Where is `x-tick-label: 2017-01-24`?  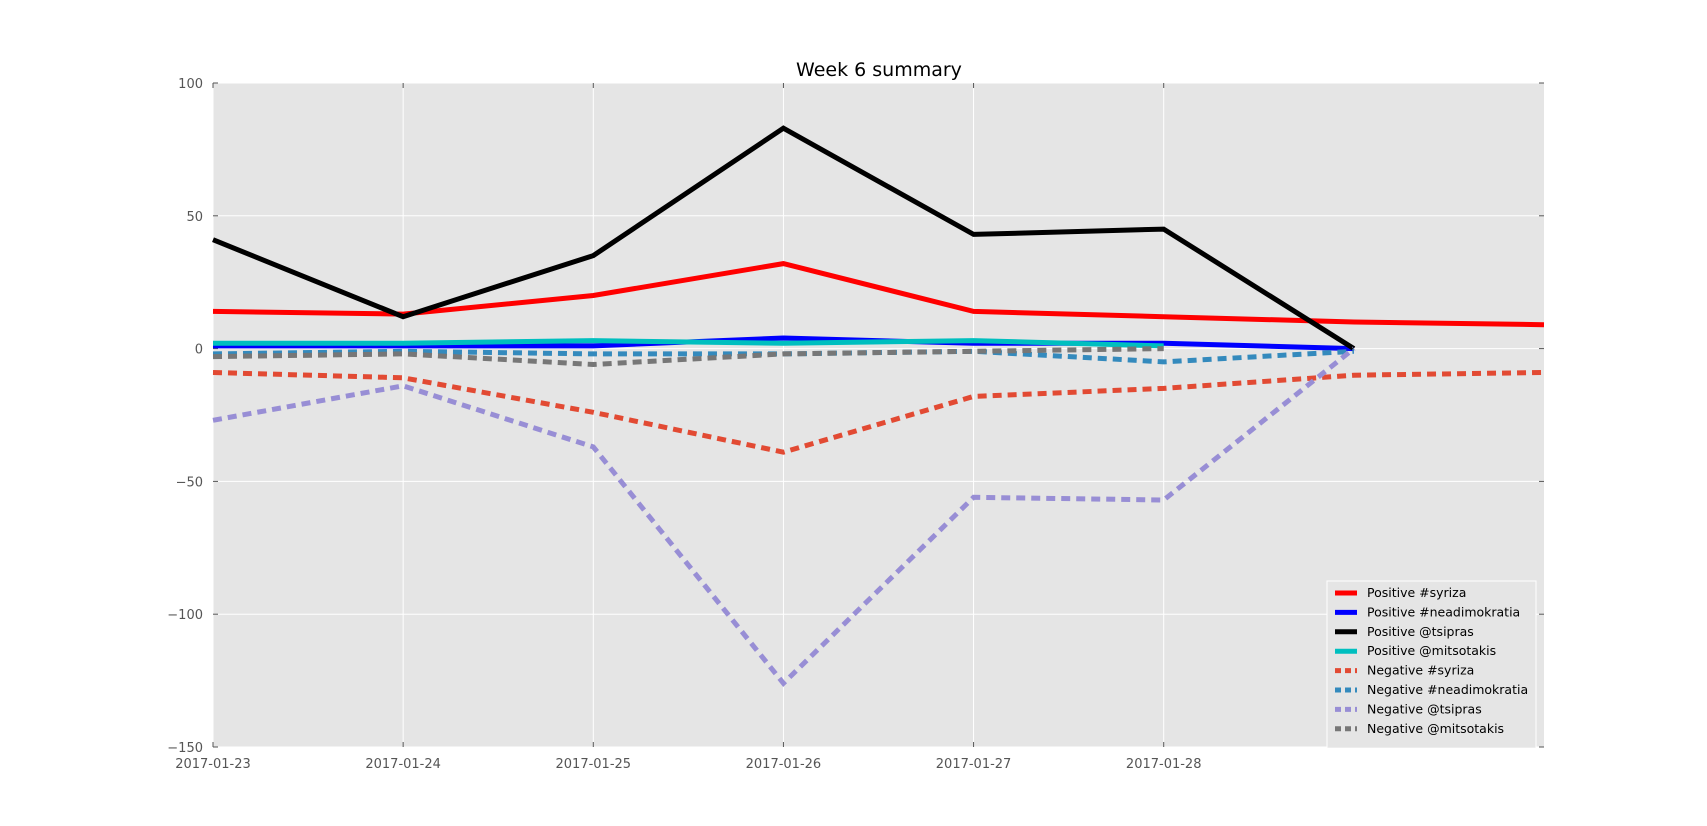
x-tick-label: 2017-01-24 is located at coordinates (403, 764).